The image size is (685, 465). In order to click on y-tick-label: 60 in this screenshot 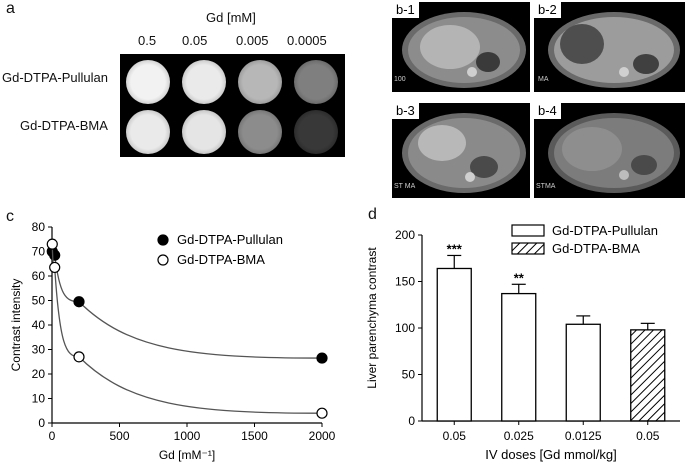, I will do `click(39, 276)`.